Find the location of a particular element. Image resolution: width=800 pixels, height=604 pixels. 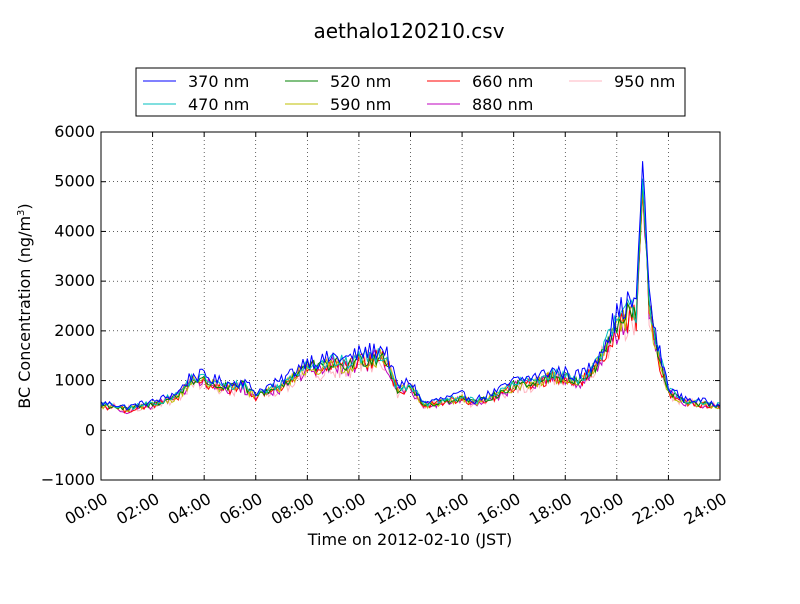

x-tick-label: 00:00 is located at coordinates (86, 509).